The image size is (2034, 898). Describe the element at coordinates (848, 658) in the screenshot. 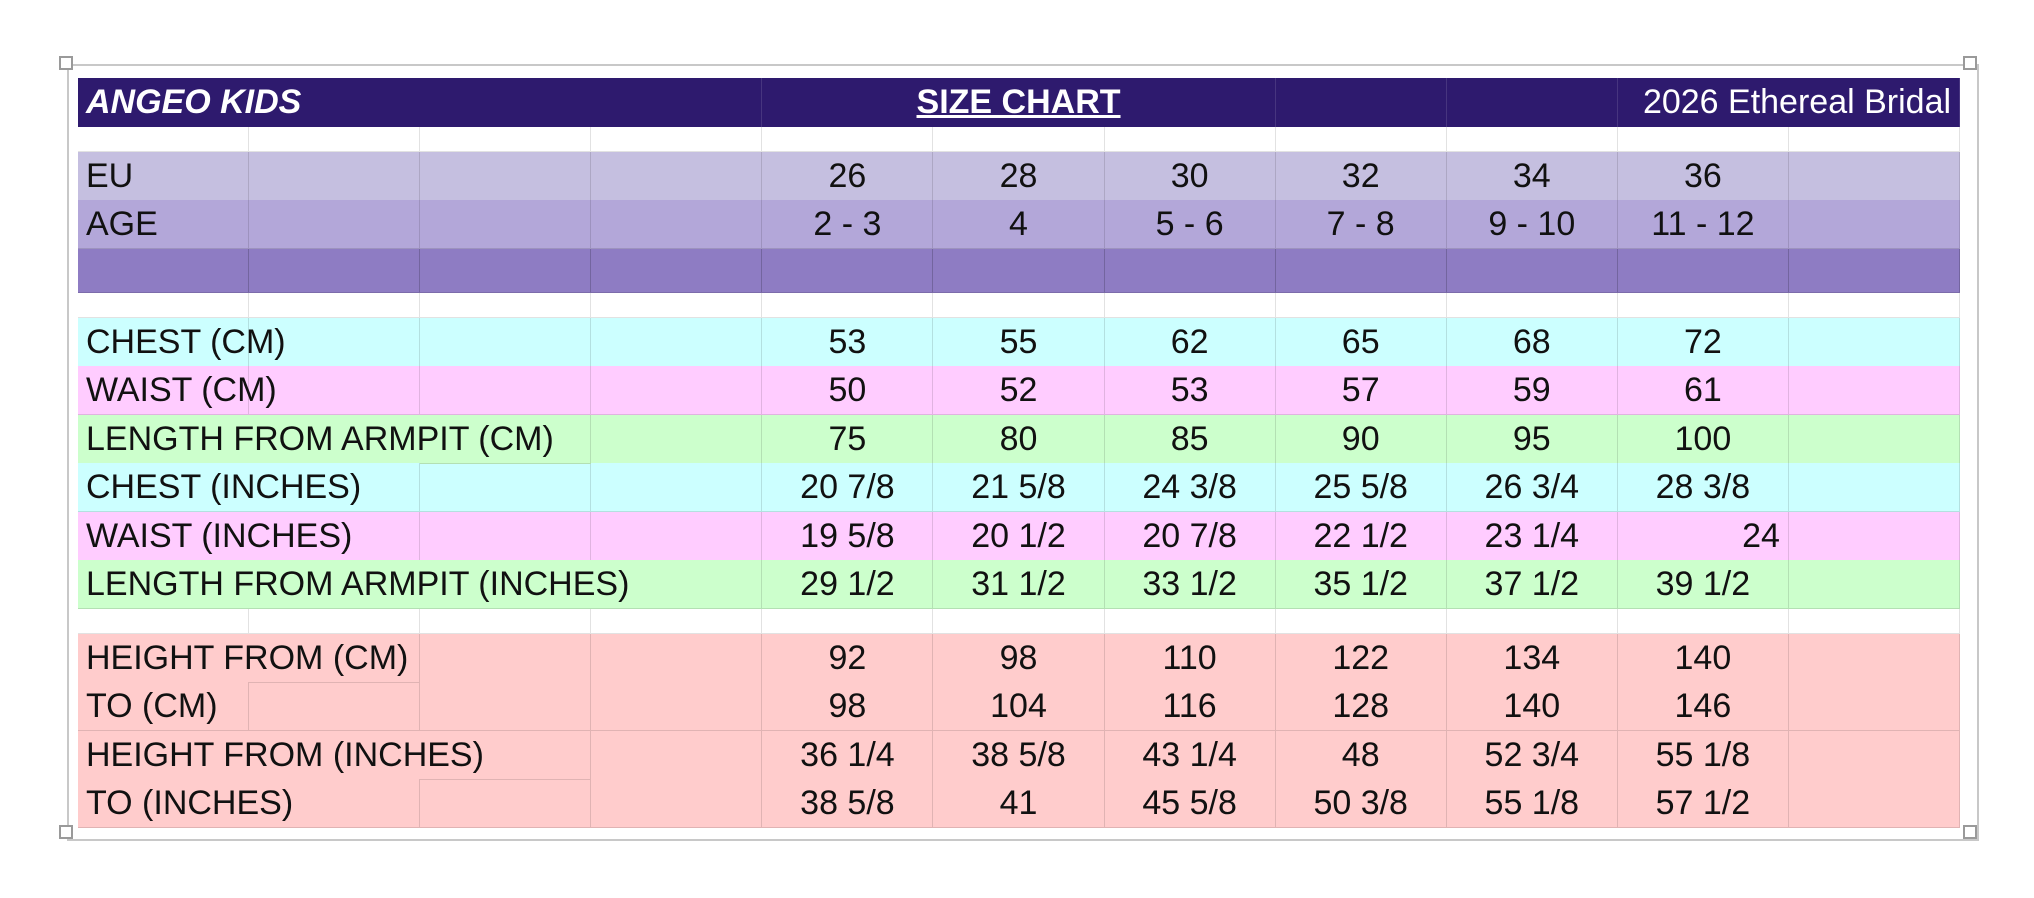

I see `value-cell: 92` at that location.